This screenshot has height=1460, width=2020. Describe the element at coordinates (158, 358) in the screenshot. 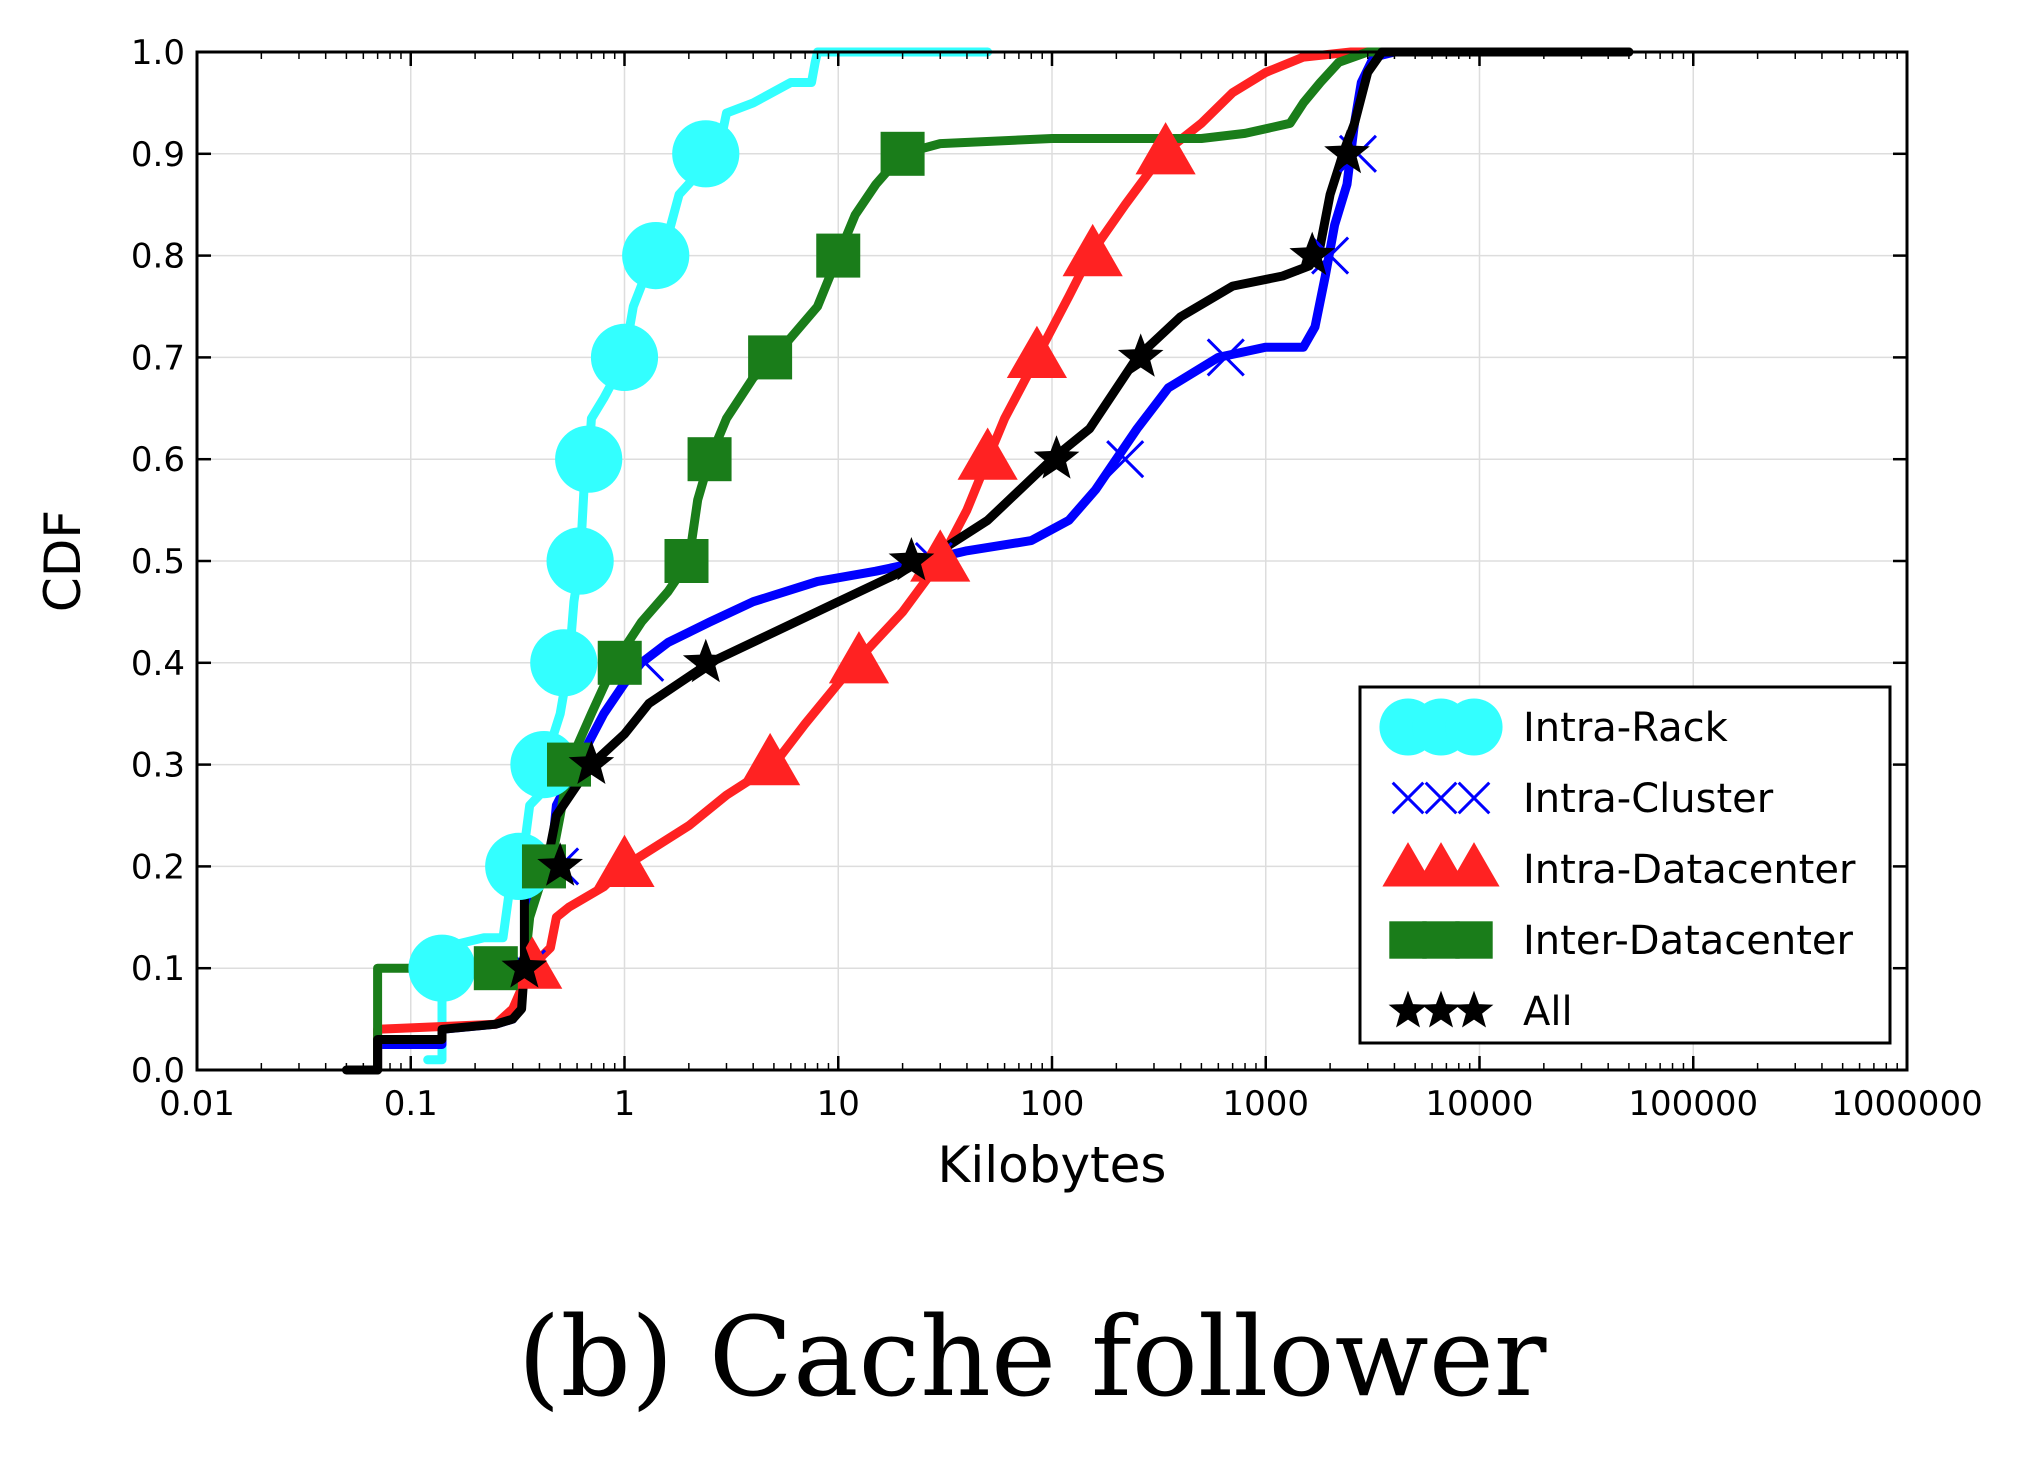

I see `y-tick-label: 0.7` at that location.